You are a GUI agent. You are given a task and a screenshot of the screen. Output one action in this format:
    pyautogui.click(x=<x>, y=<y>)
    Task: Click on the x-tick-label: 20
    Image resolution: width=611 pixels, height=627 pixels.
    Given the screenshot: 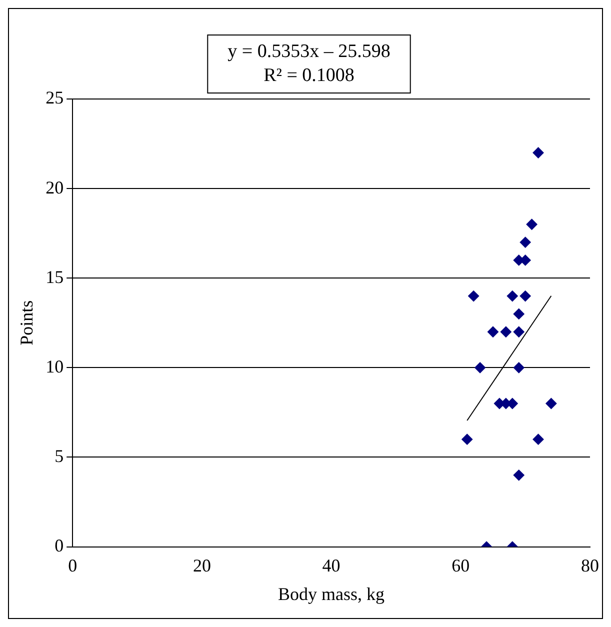 What is the action you would take?
    pyautogui.click(x=201, y=565)
    